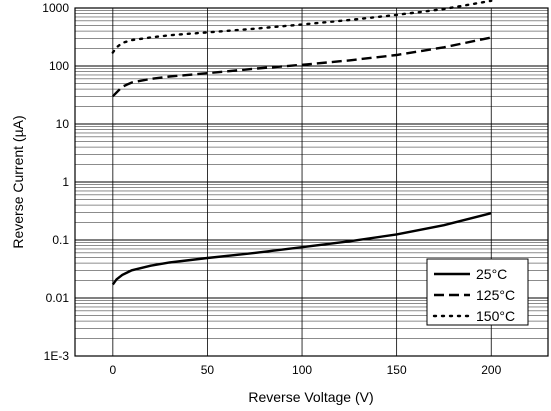 The width and height of the screenshot is (551, 411). What do you see at coordinates (397, 370) in the screenshot?
I see `x-tick-label: 150` at bounding box center [397, 370].